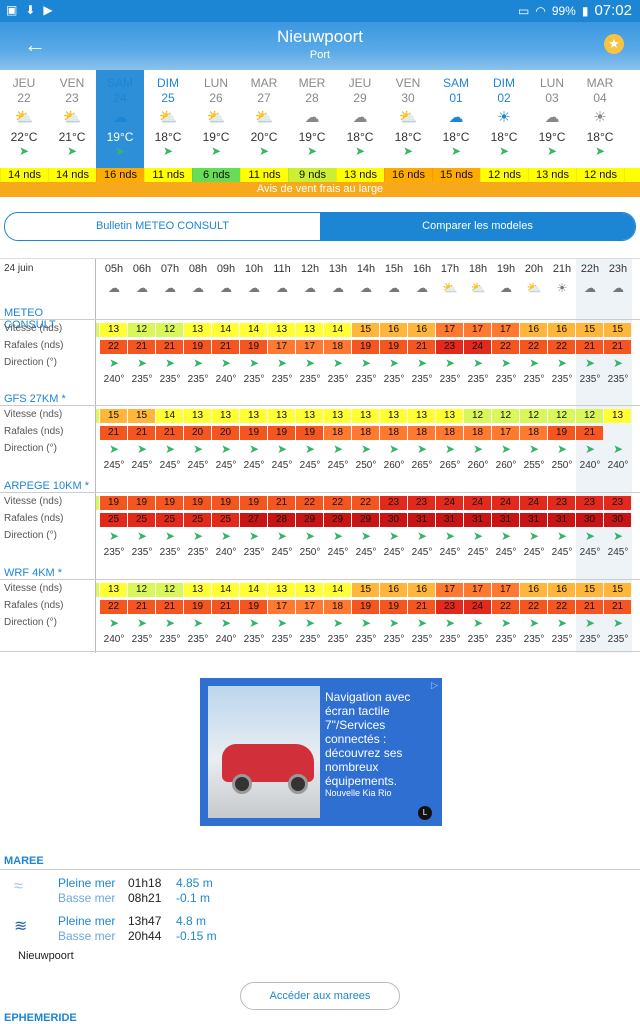 This screenshot has width=640, height=1024. What do you see at coordinates (312, 119) in the screenshot?
I see `day-tab: MER 28 ☁ 19°C ➤` at bounding box center [312, 119].